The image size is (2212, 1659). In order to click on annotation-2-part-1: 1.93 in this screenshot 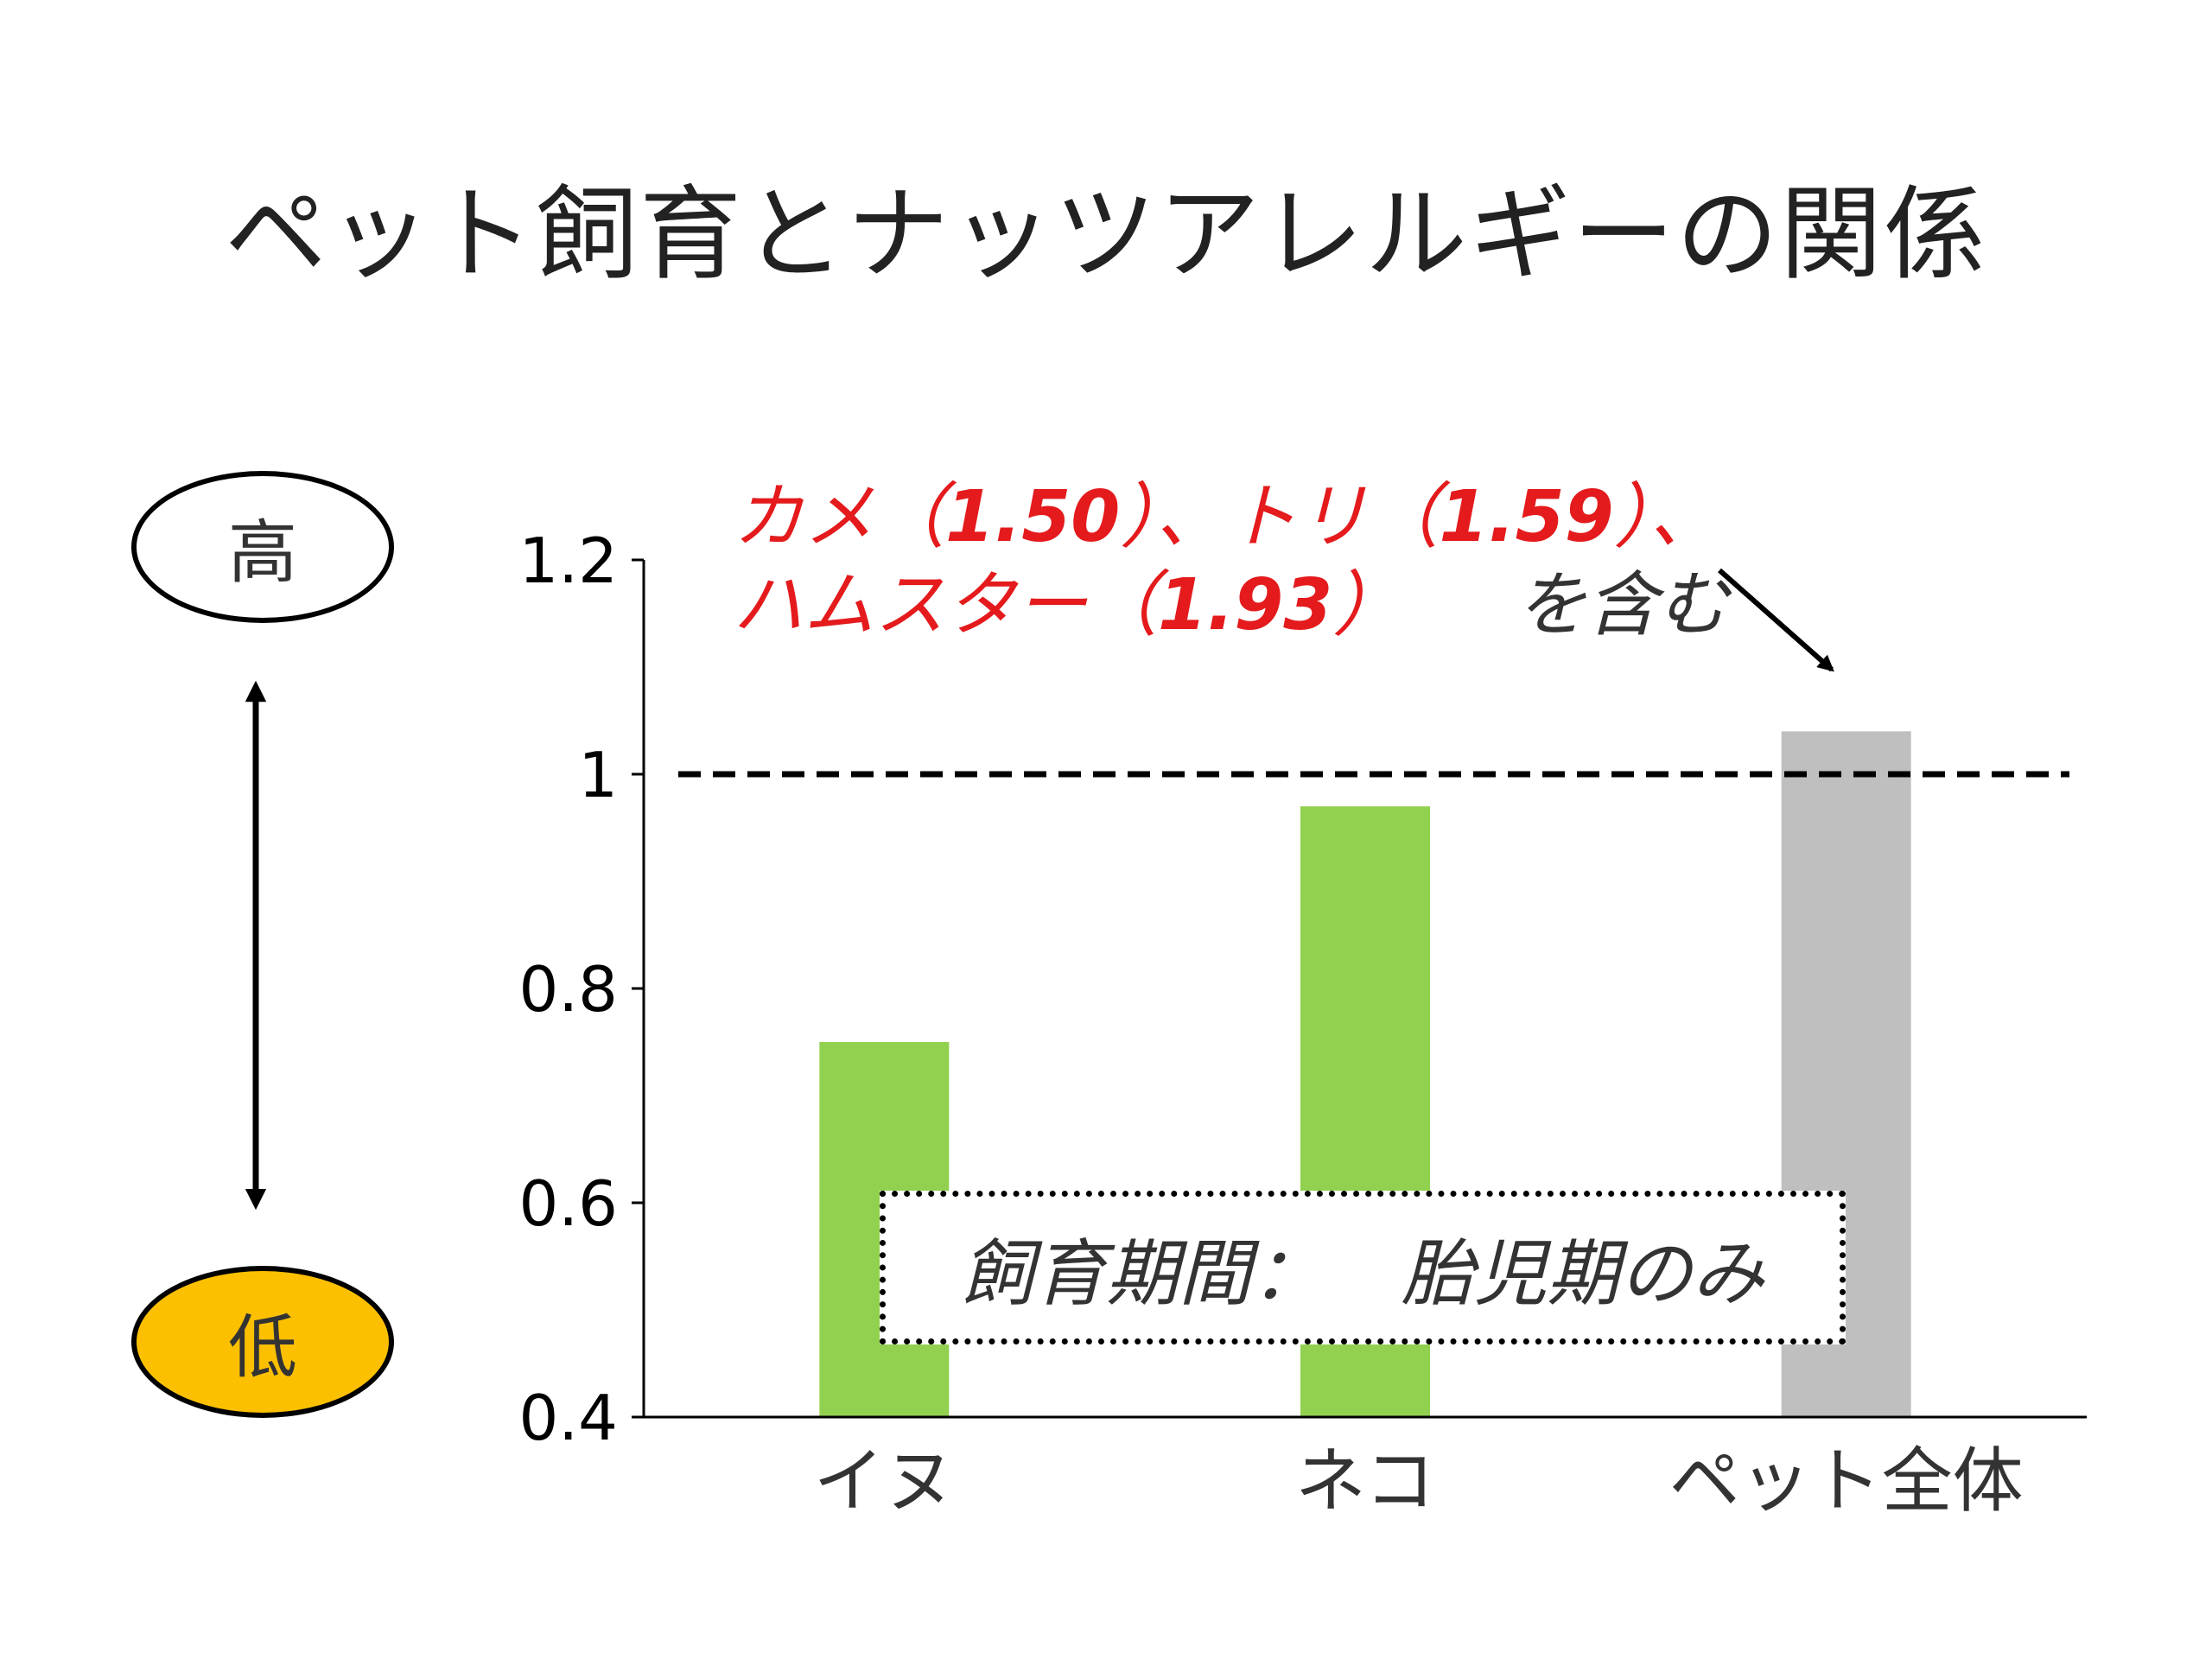, I will do `click(1245, 605)`.